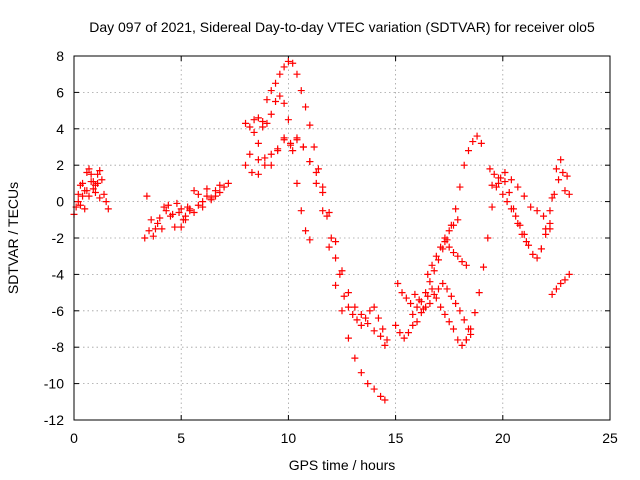  What do you see at coordinates (60, 165) in the screenshot?
I see `y-tick-label: 2` at bounding box center [60, 165].